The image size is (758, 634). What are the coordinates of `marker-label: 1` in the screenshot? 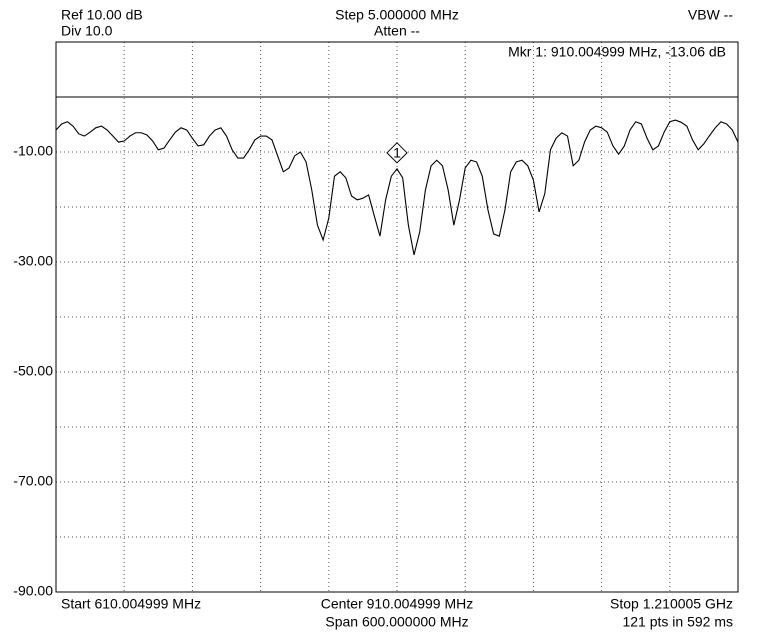 It's located at (397, 153).